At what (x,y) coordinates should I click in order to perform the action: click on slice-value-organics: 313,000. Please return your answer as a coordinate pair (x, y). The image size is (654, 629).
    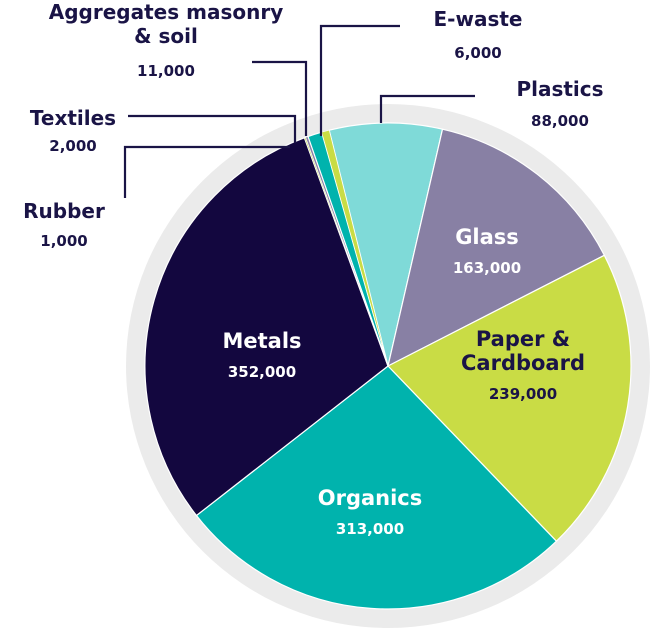
    Looking at the image, I should click on (370, 529).